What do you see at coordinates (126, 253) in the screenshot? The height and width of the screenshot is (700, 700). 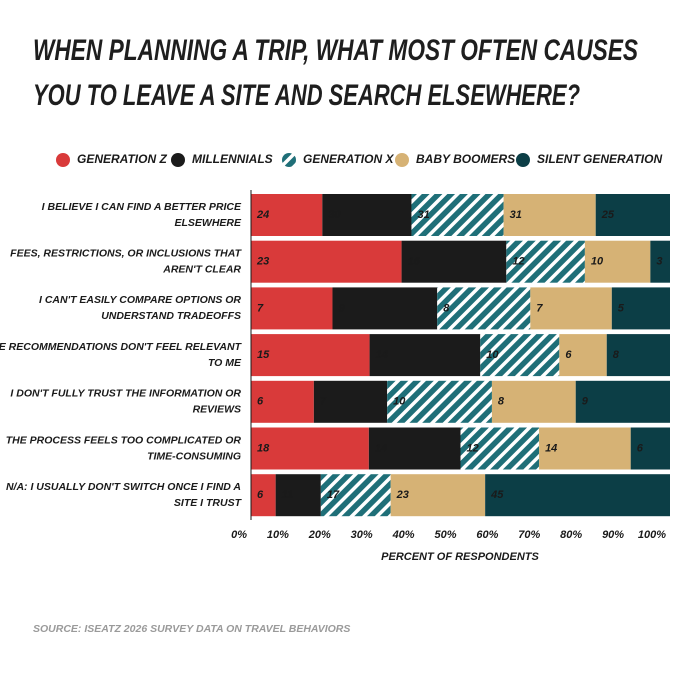 I see `category-label: FEES, RESTRICTIONS, OR INCLUSIONS THAT` at bounding box center [126, 253].